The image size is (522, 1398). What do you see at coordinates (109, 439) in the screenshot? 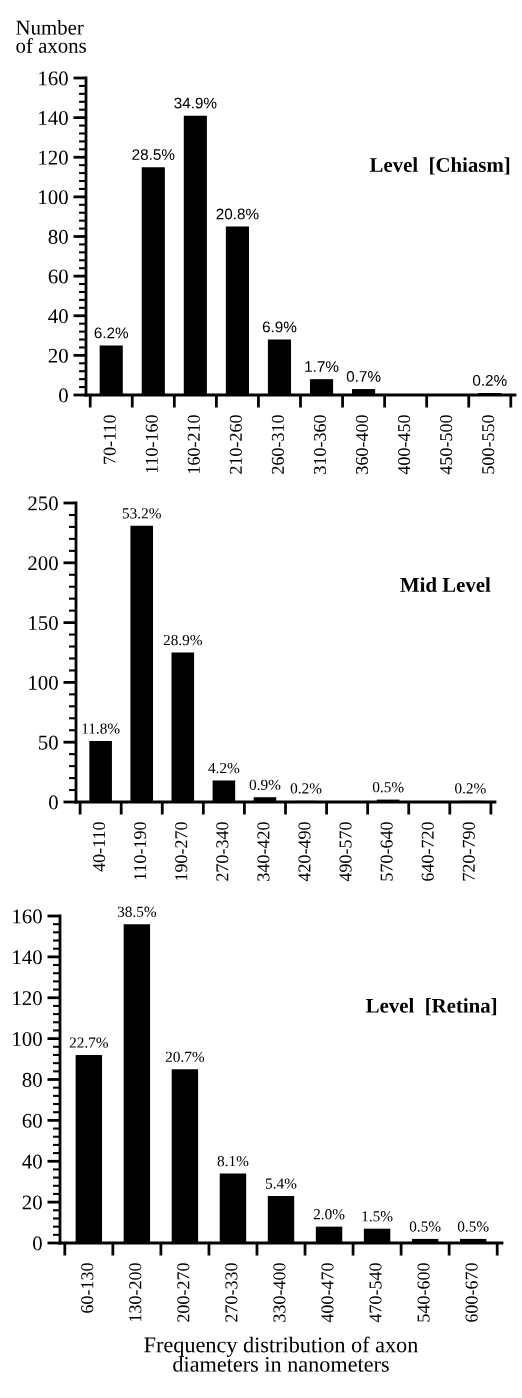
I see `x-tick-label: 70-110` at bounding box center [109, 439].